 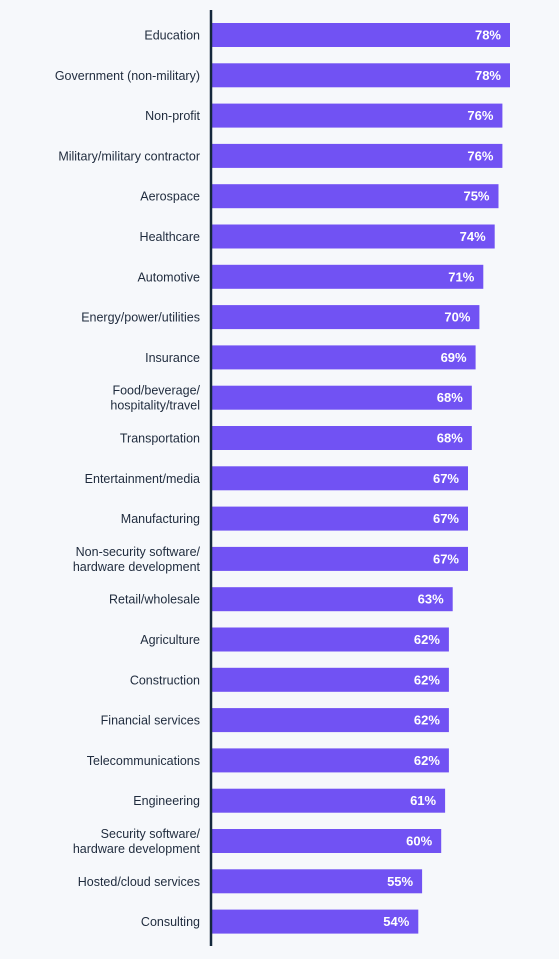 What do you see at coordinates (423, 800) in the screenshot?
I see `bar-value-label: 61%` at bounding box center [423, 800].